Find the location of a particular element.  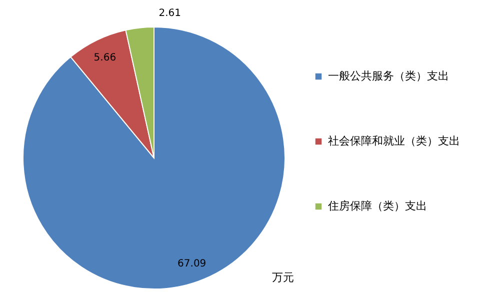

data-label: 67.09 is located at coordinates (192, 264).